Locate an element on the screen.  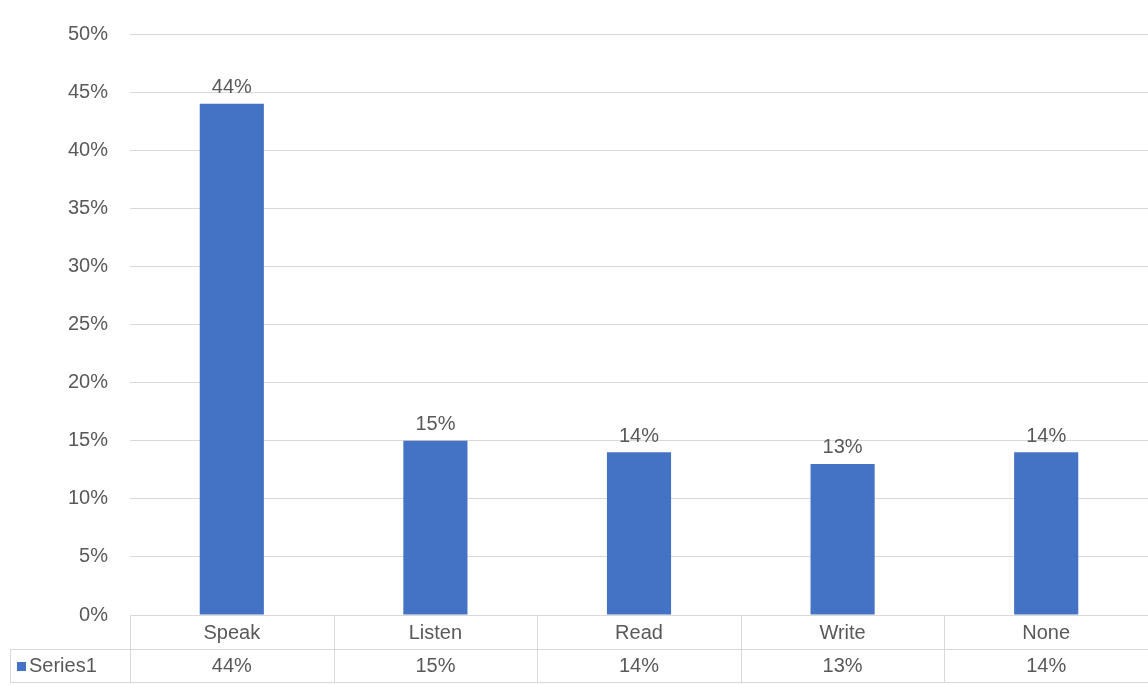
data-label: 44% is located at coordinates (232, 664).